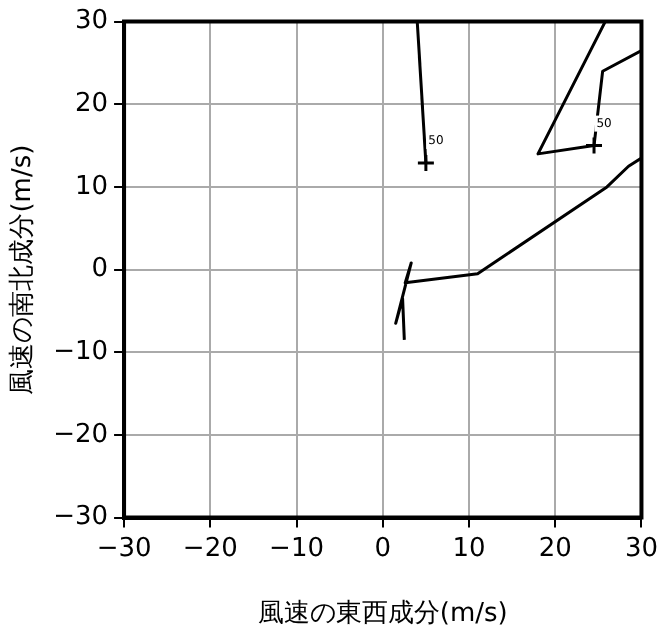  What do you see at coordinates (100, 269) in the screenshot?
I see `y-tick-label: 0` at bounding box center [100, 269].